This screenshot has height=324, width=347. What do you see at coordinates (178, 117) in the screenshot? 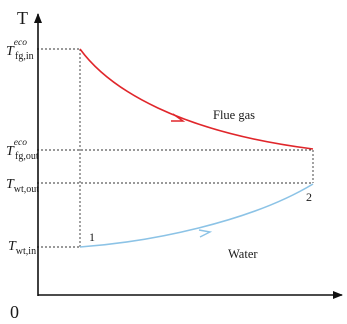
I see `flue-gas-direction-arrow` at bounding box center [178, 117].